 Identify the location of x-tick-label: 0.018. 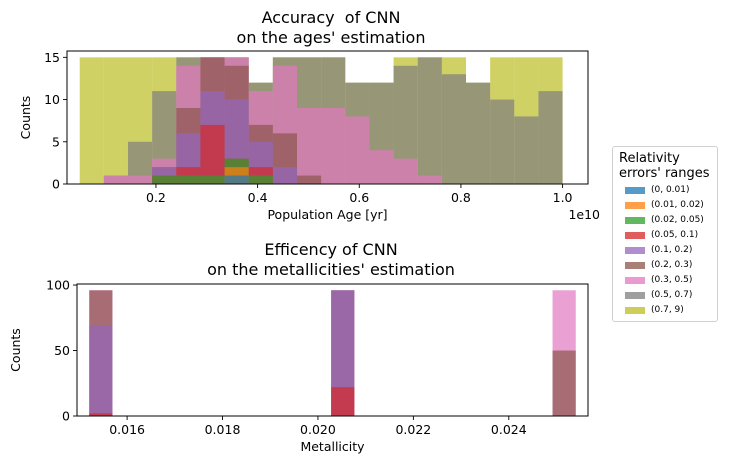
(223, 429).